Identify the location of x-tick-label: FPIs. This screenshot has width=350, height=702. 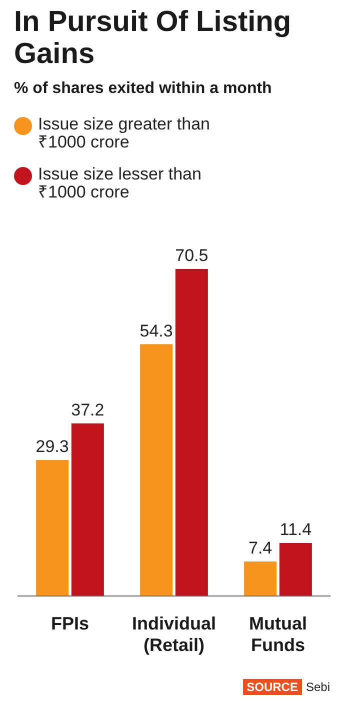
(70, 624).